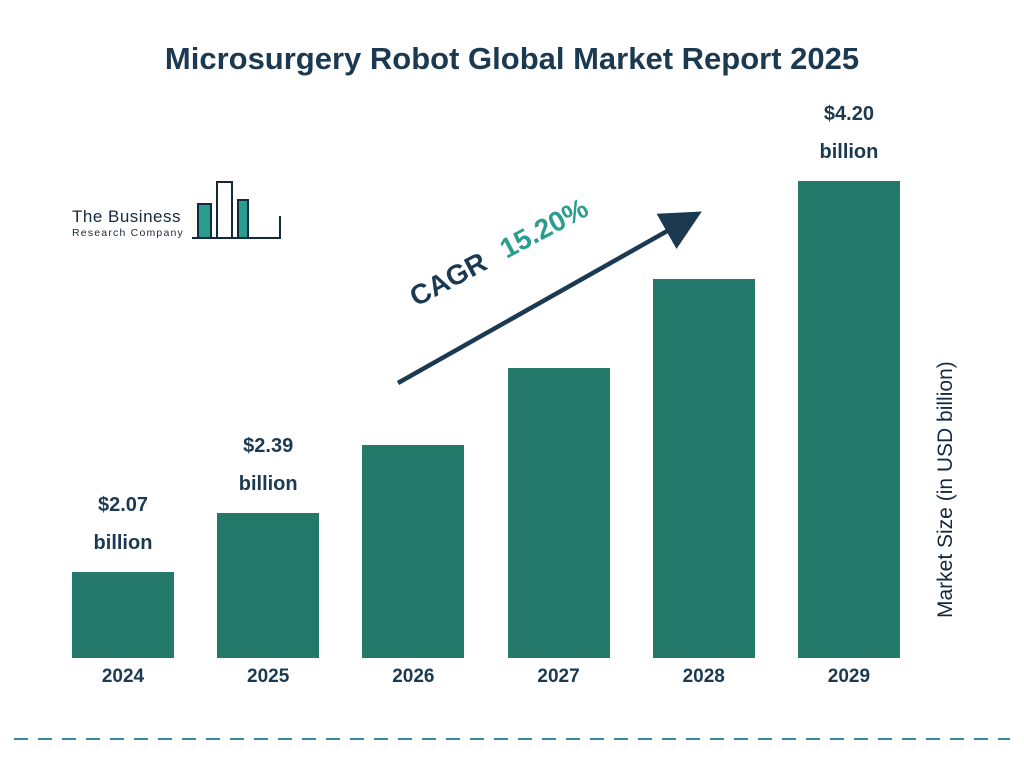 The height and width of the screenshot is (768, 1024). I want to click on company-logo-text: The Business Research Company, so click(128, 228).